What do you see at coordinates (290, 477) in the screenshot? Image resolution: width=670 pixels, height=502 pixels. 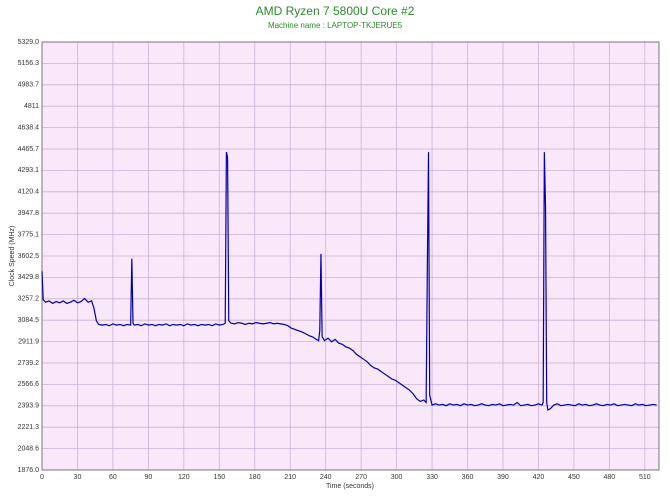 I see `x-tick-label: 210` at bounding box center [290, 477].